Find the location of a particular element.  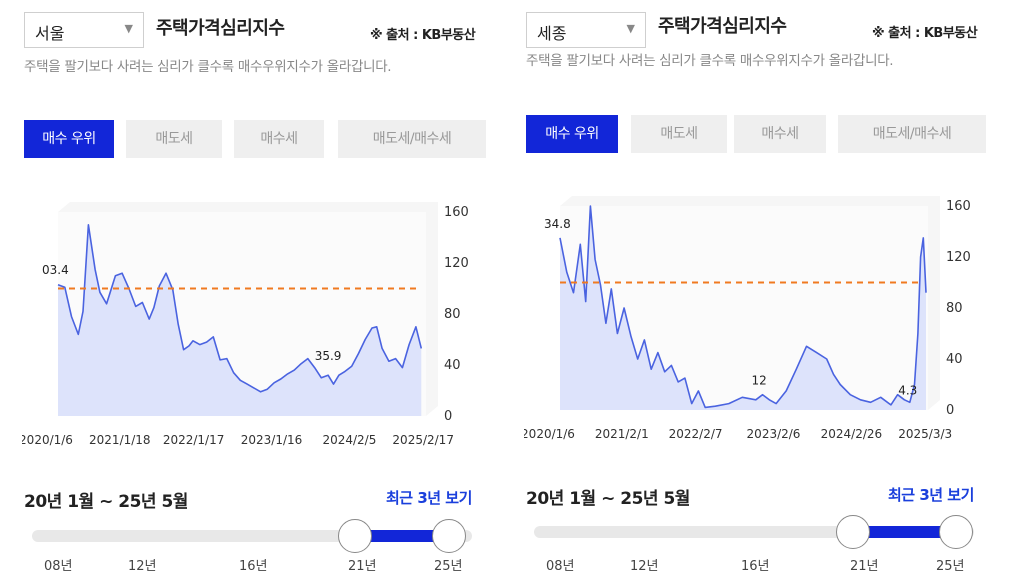

x-tick-label: 2021/1/18 is located at coordinates (120, 440).